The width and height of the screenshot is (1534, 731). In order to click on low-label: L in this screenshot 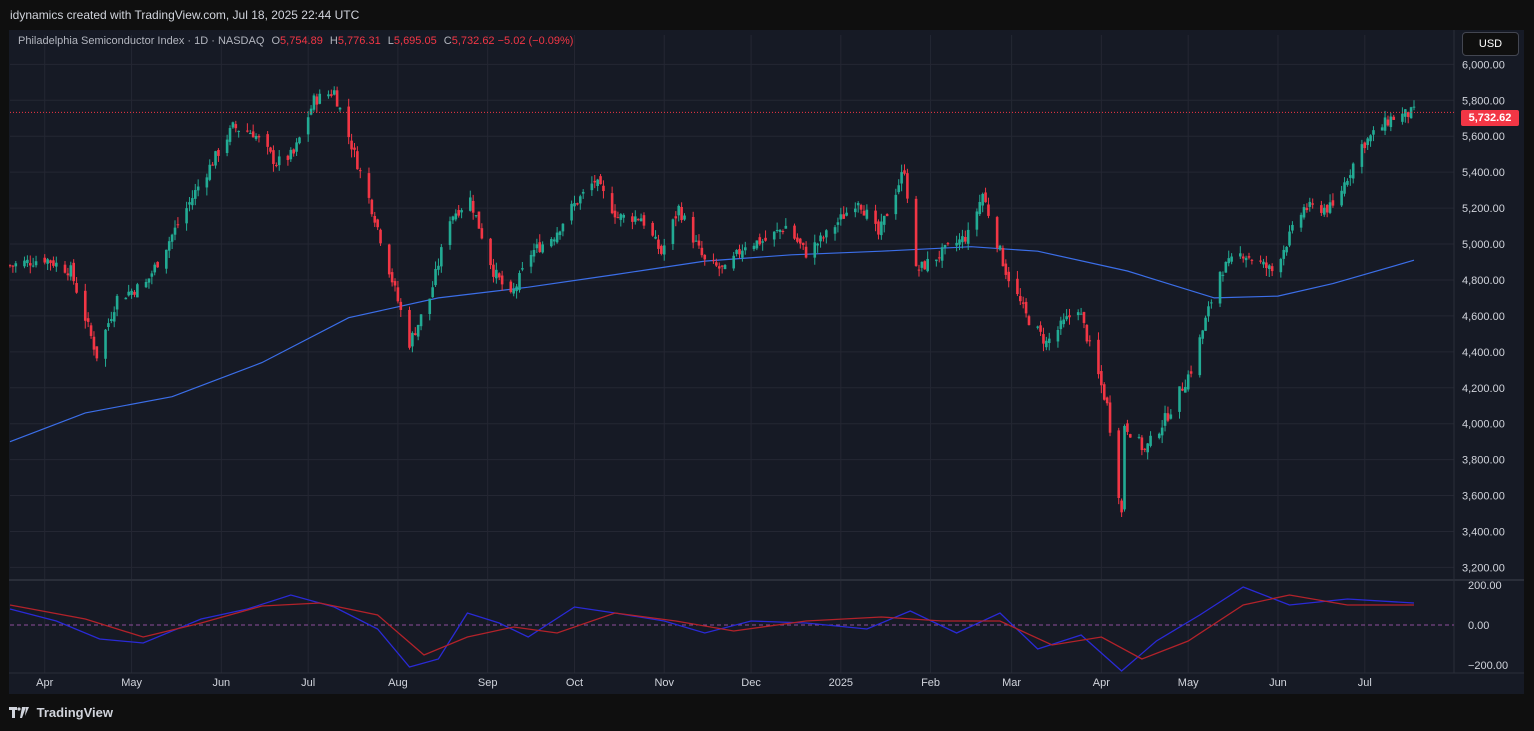, I will do `click(390, 41)`.